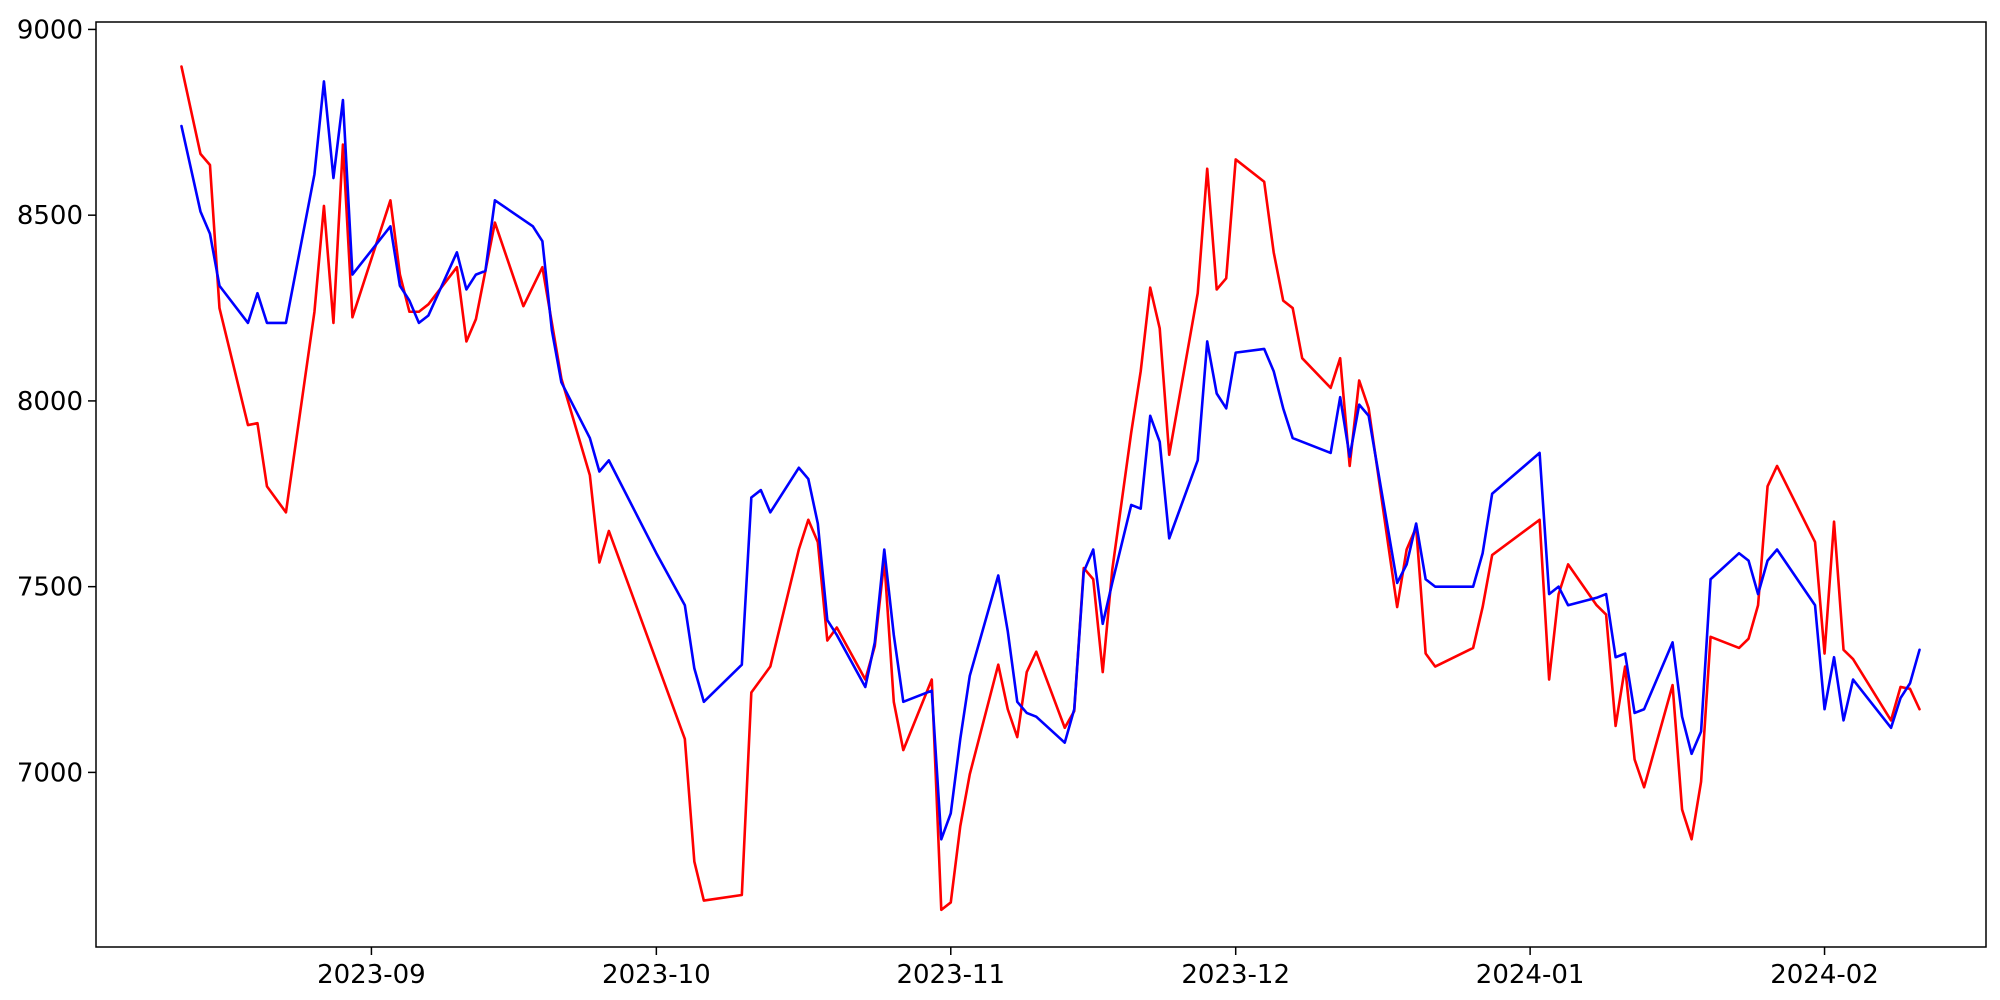 This screenshot has height=1000, width=2000. Describe the element at coordinates (50, 402) in the screenshot. I see `y-tick-label: 8000` at that location.